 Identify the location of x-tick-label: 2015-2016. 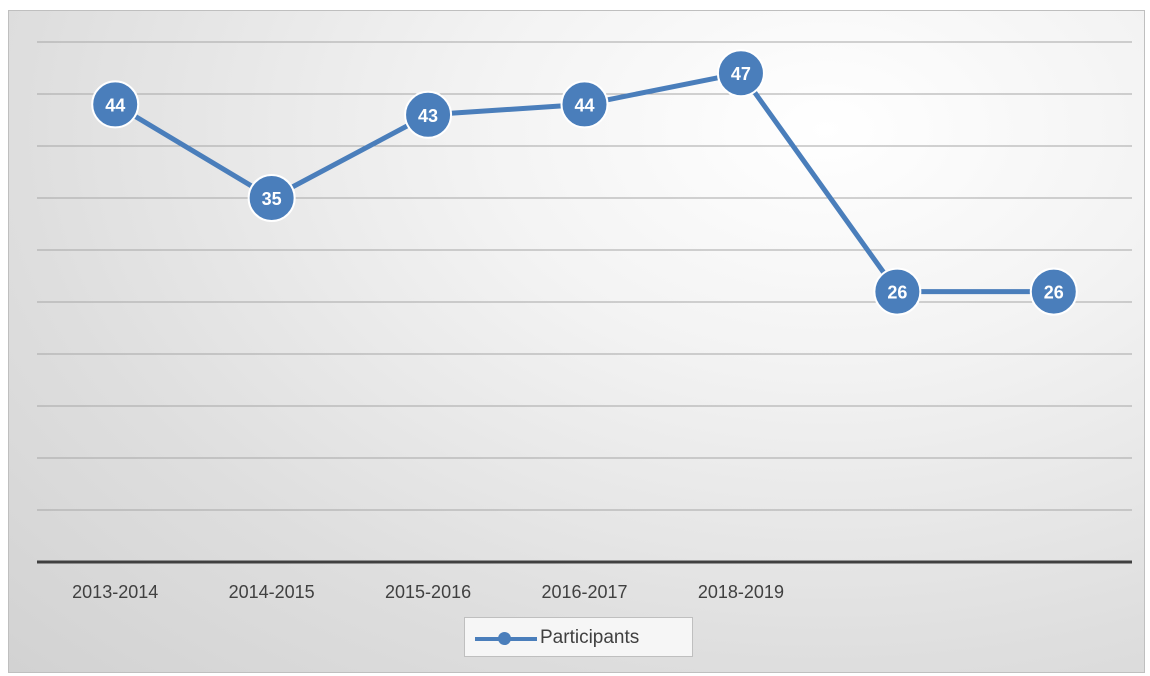
(428, 592).